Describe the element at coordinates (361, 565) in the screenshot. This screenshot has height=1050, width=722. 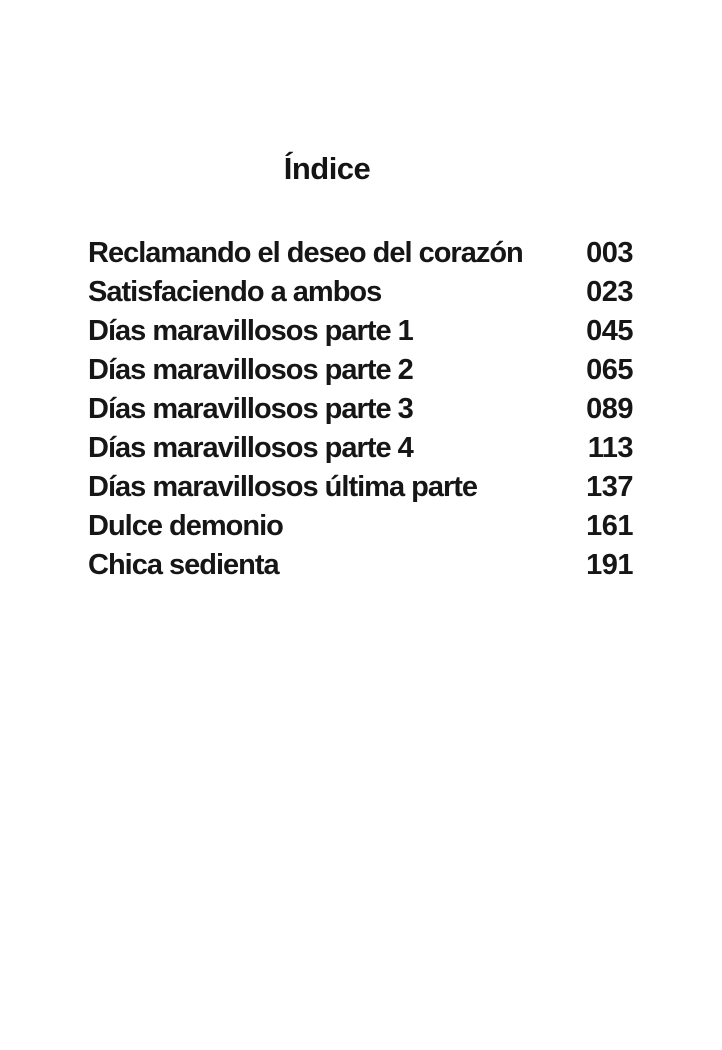
I see `toc-row: Chica sedienta 191` at that location.